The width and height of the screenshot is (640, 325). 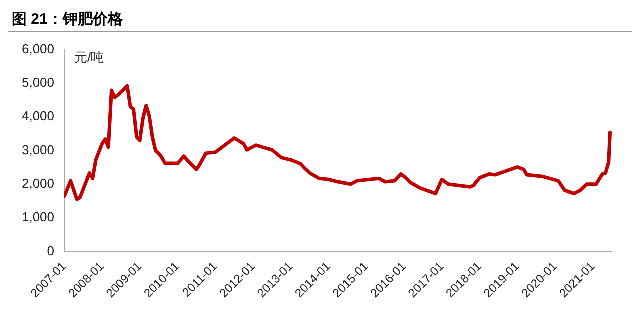 I want to click on y-tick-label: 6,000, so click(x=38, y=48).